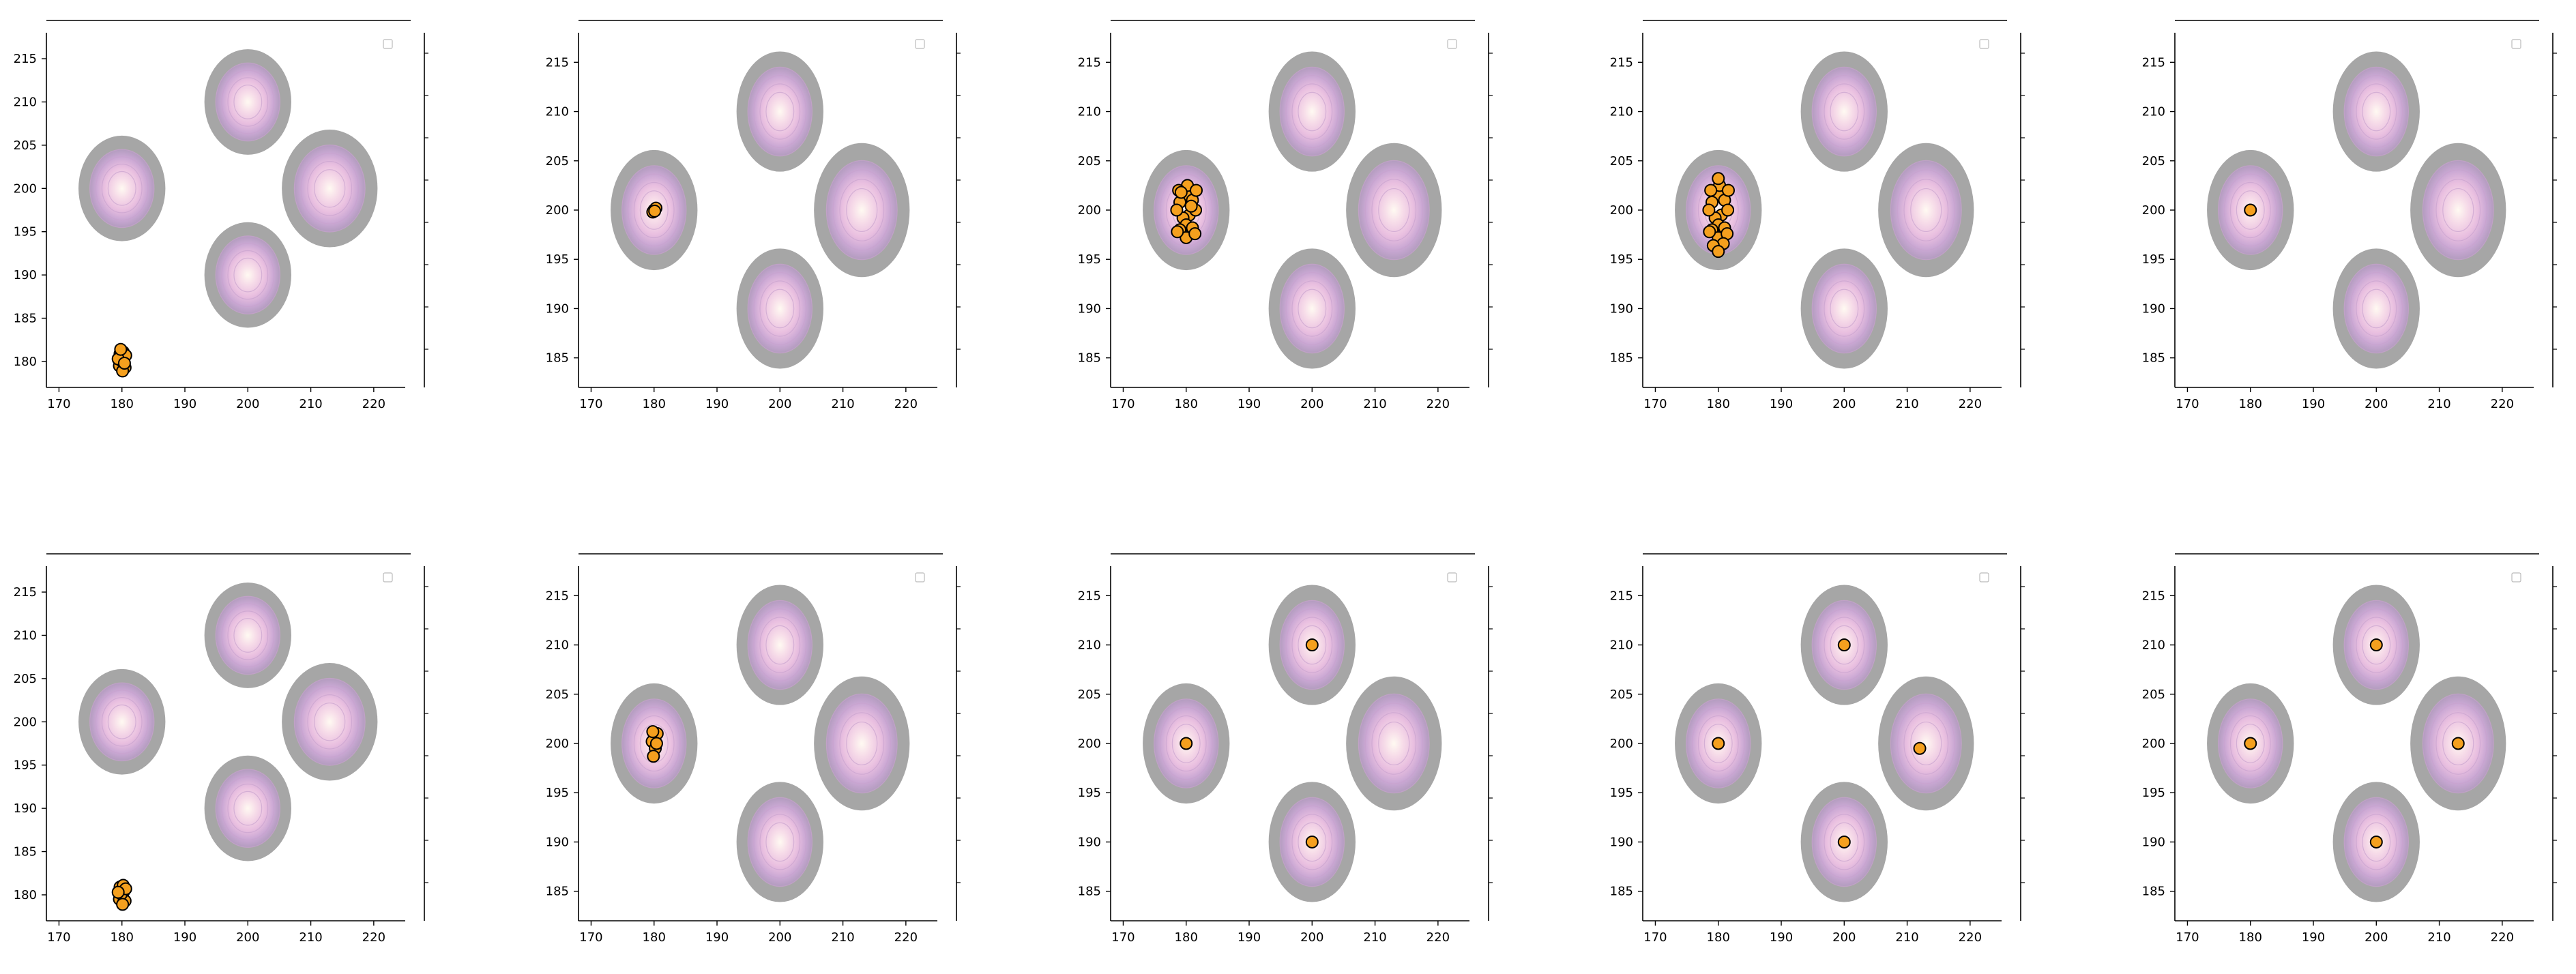 The image size is (2576, 974). I want to click on subplot-9: 170 180 190 200 210 220 185 190 195 200 205 210 215, so click(1817, 749).